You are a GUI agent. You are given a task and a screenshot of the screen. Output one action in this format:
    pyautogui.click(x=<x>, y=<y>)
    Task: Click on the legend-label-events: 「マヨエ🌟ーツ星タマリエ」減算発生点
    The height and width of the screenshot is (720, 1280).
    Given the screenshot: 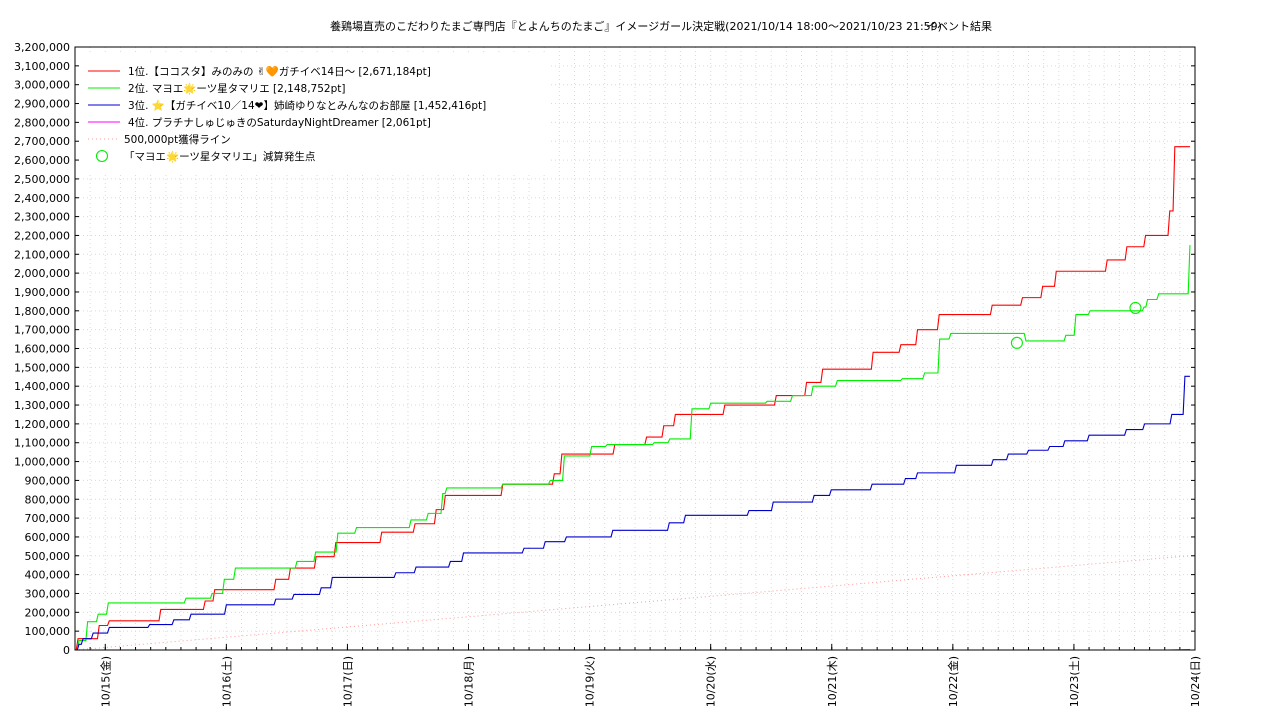 What is the action you would take?
    pyautogui.click(x=219, y=156)
    